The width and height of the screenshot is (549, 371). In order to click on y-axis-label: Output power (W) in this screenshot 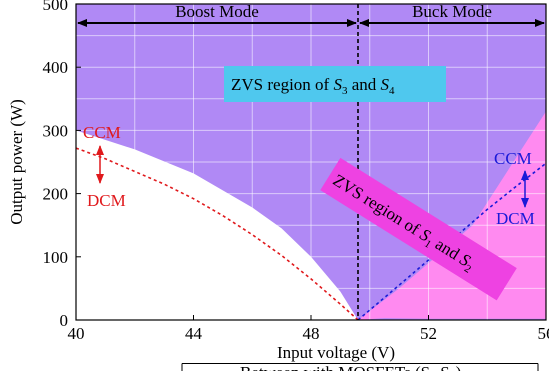, I will do `click(16, 162)`.